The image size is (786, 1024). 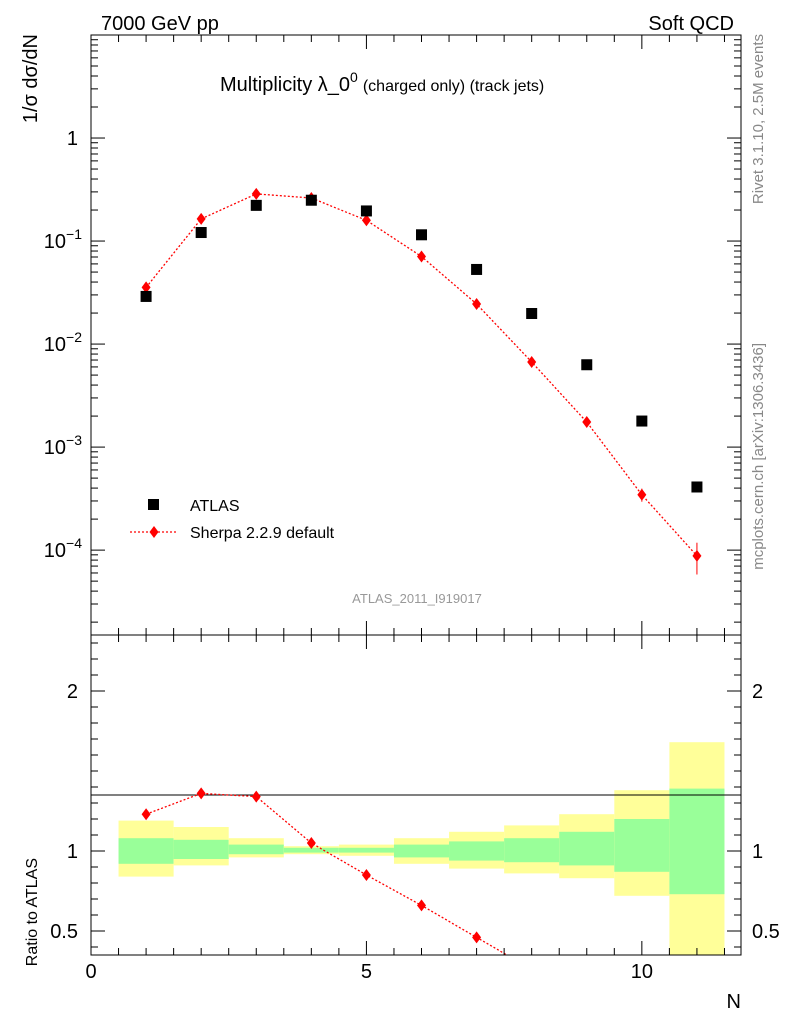 What do you see at coordinates (285, 85) in the screenshot?
I see `plot-title-prefix: Multiplicity λ_0` at bounding box center [285, 85].